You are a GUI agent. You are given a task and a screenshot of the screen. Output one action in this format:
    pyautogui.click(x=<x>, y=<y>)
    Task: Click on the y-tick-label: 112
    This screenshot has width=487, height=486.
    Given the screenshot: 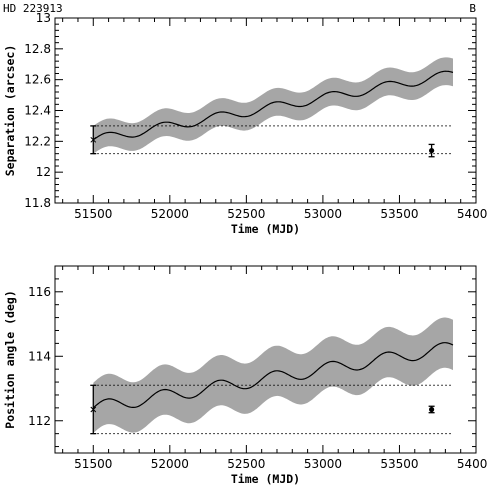 What is the action you would take?
    pyautogui.click(x=39, y=421)
    